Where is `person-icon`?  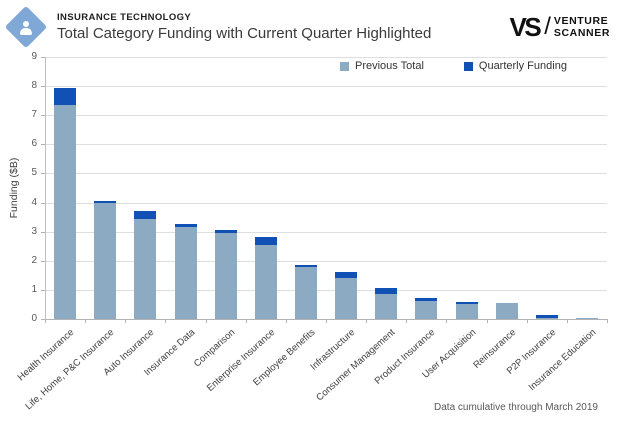
person-icon is located at coordinates (26, 27).